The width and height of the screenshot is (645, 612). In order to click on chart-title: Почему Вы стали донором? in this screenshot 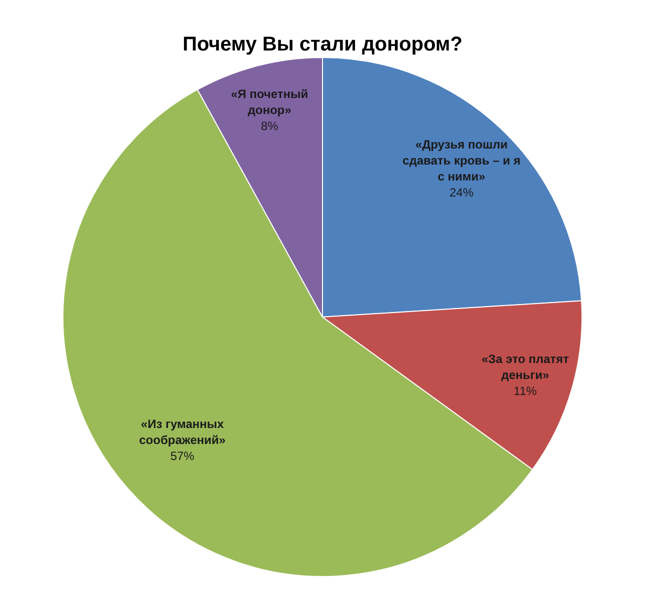, I will do `click(322, 45)`.